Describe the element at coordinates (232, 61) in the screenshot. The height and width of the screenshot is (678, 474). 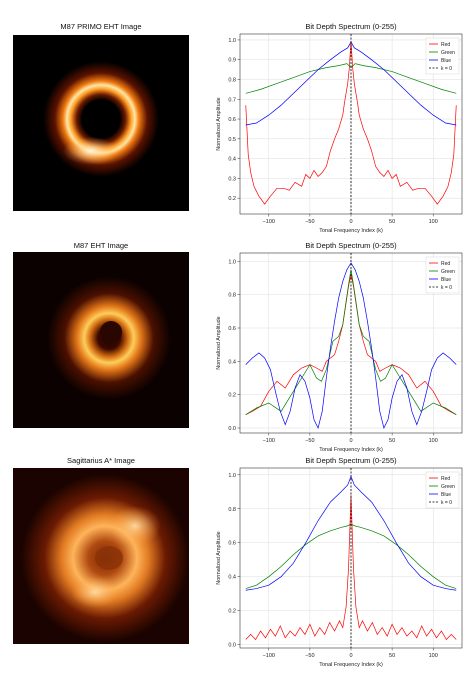
I see `y-tick-label: 0.9` at that location.